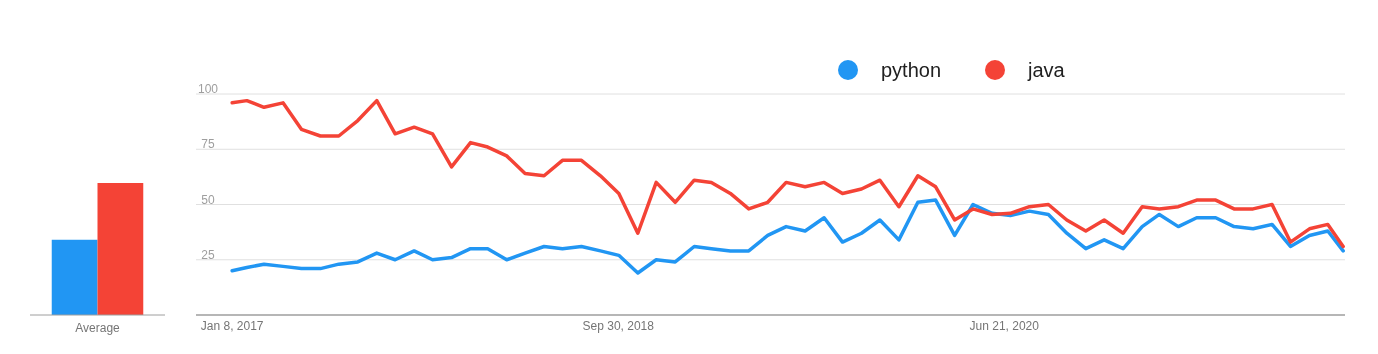  Describe the element at coordinates (98, 328) in the screenshot. I see `x-tick-label: Average` at that location.